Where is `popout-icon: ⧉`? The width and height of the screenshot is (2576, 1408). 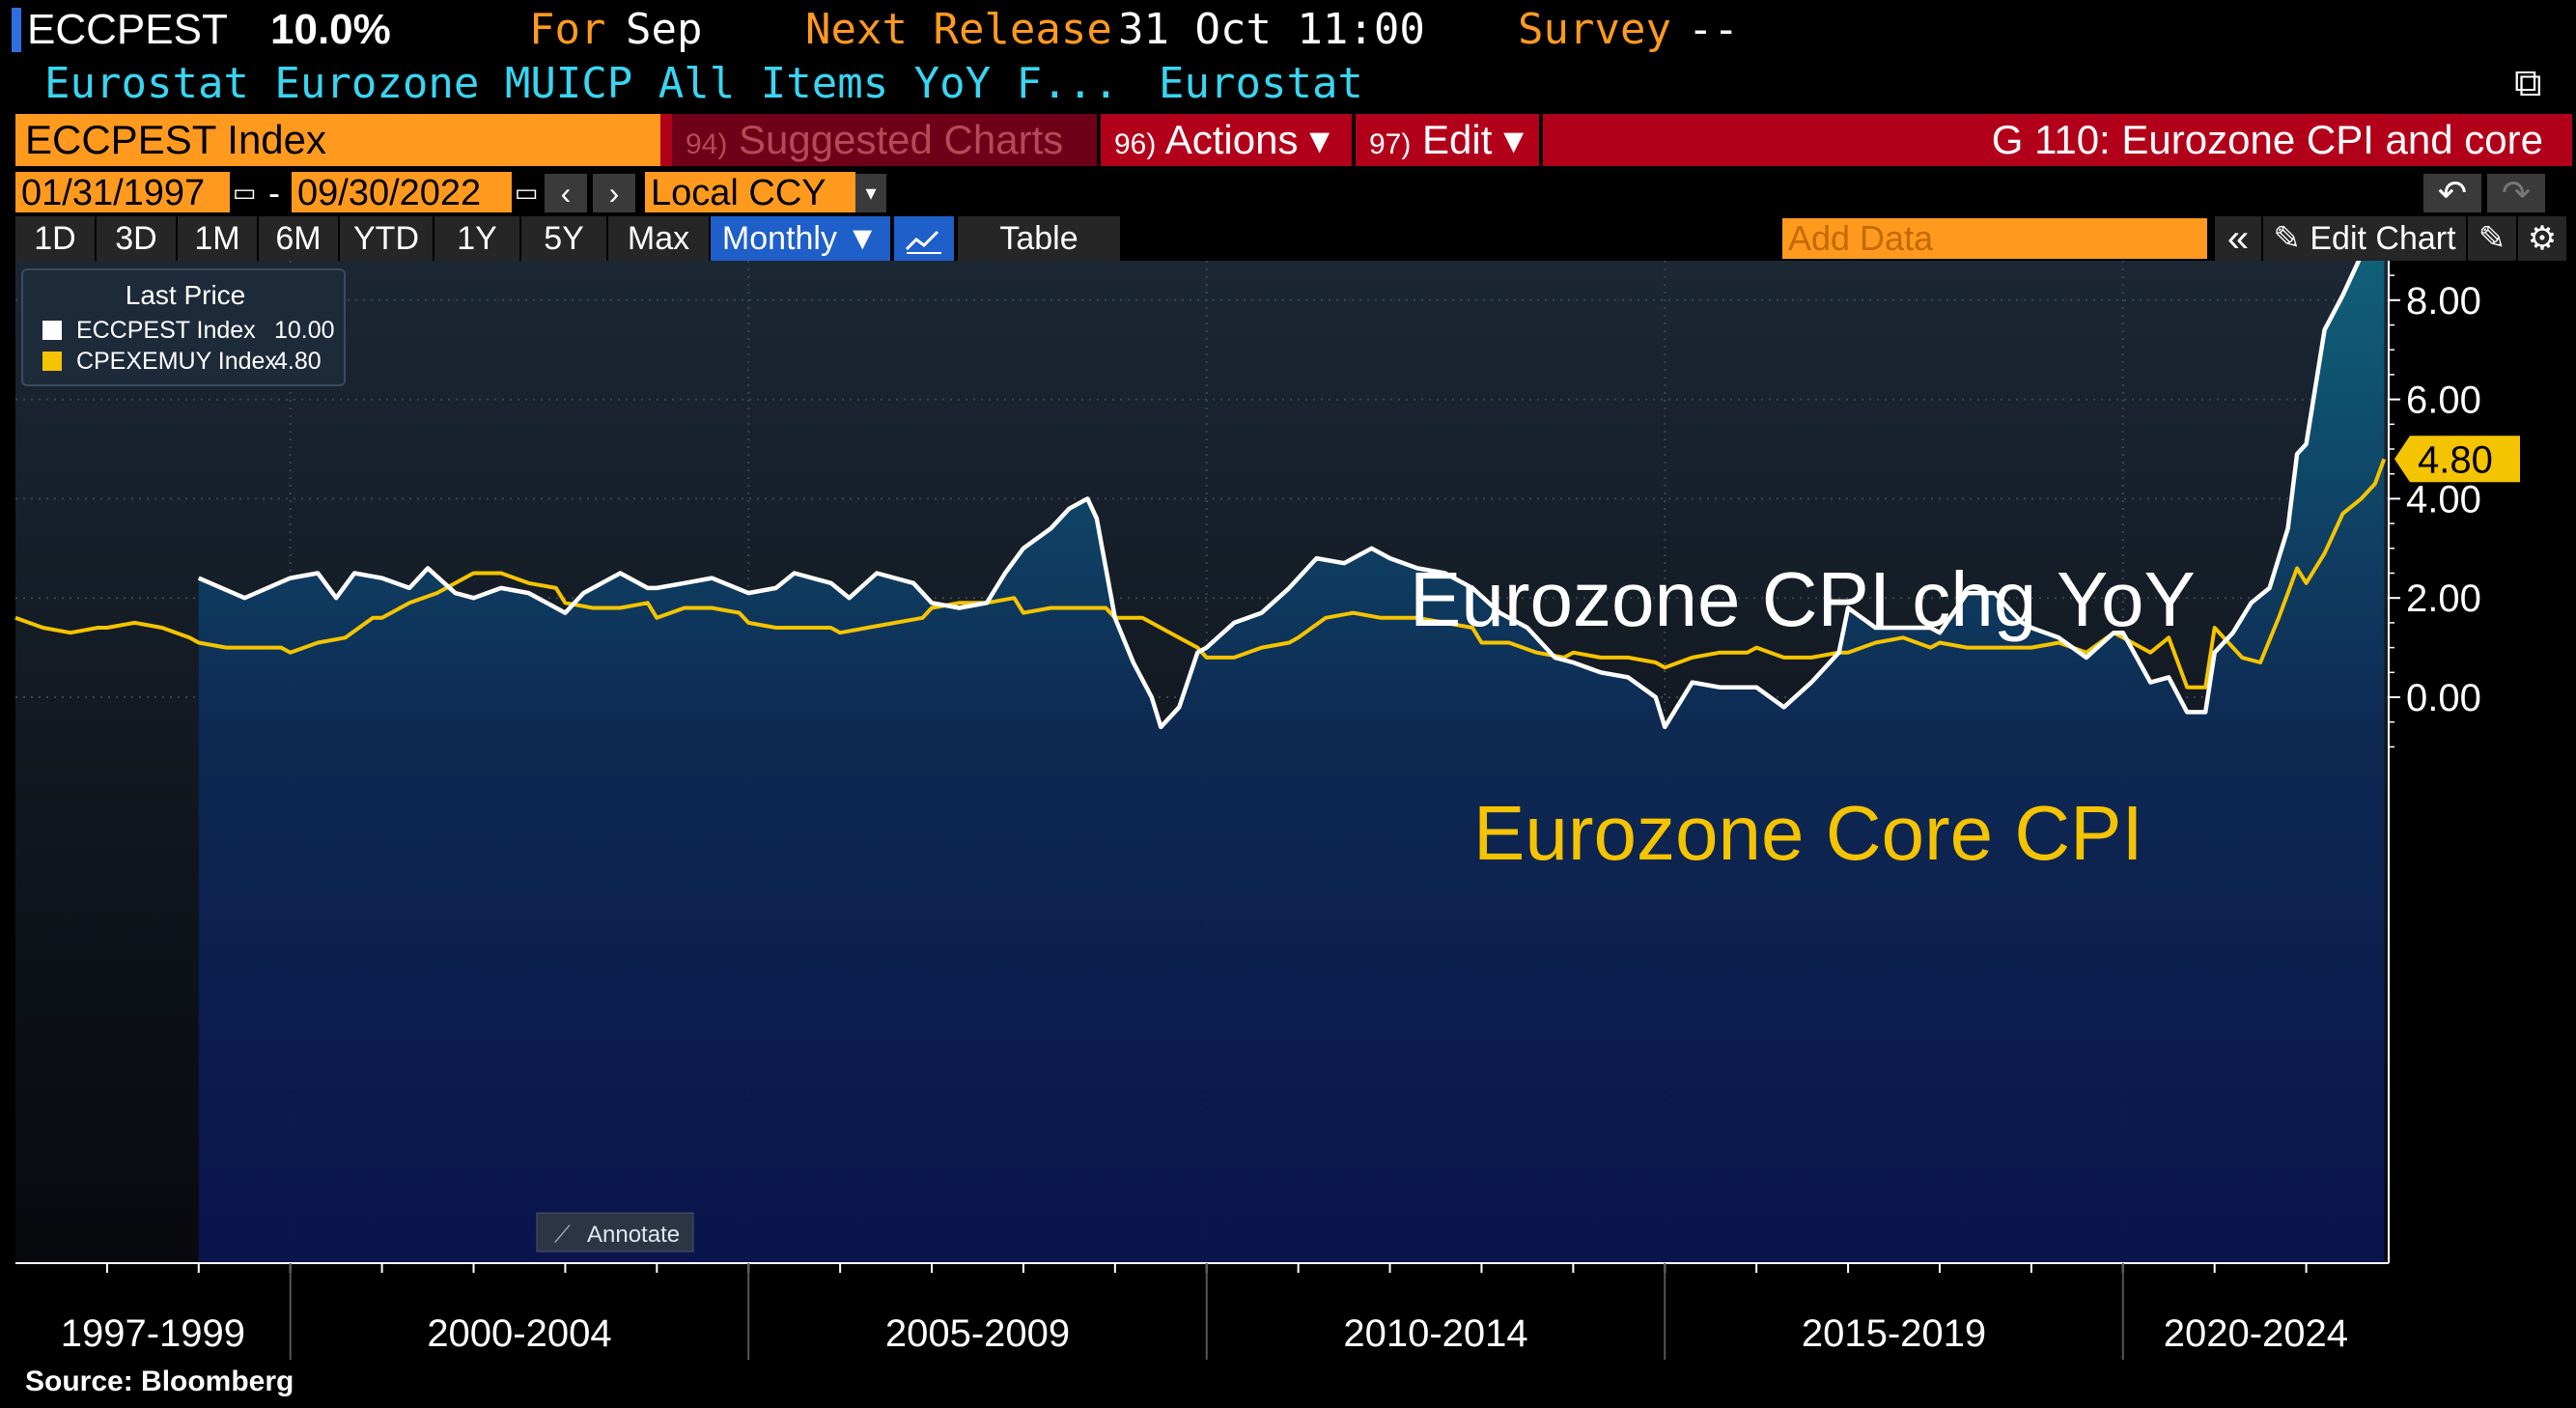 popout-icon: ⧉ is located at coordinates (2528, 83).